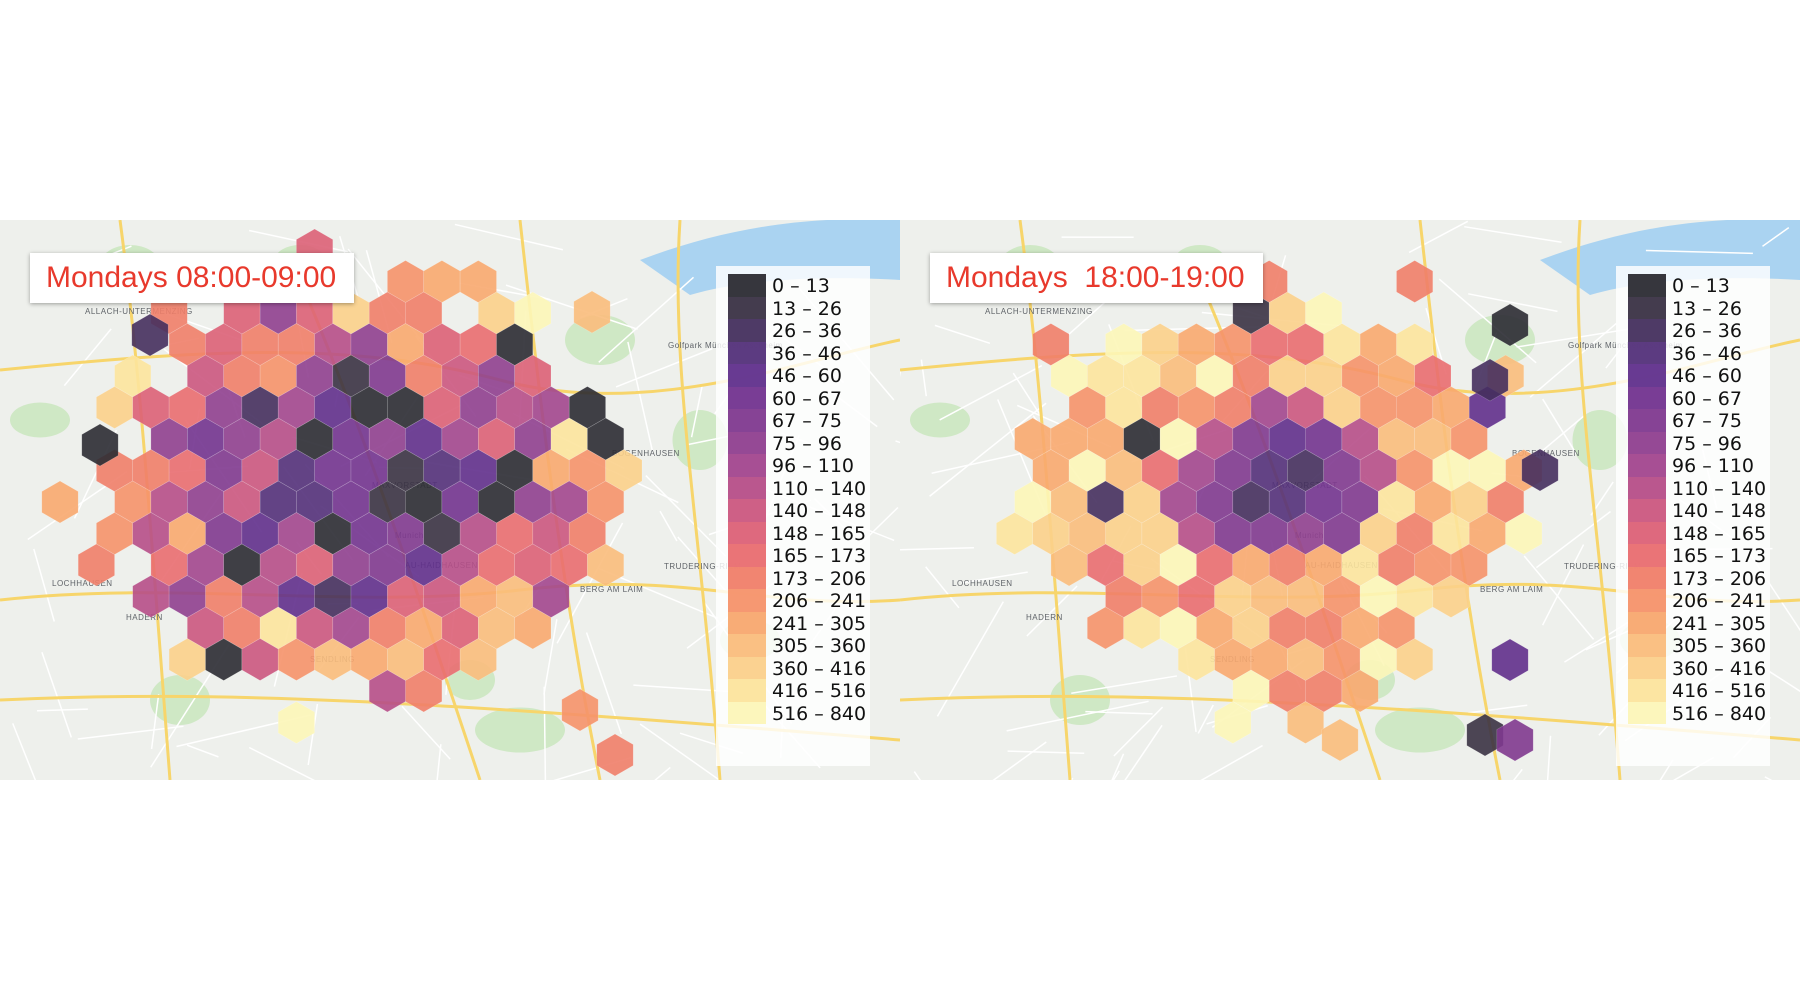 The width and height of the screenshot is (1800, 1000). I want to click on legend-label: 516 – 840, so click(819, 713).